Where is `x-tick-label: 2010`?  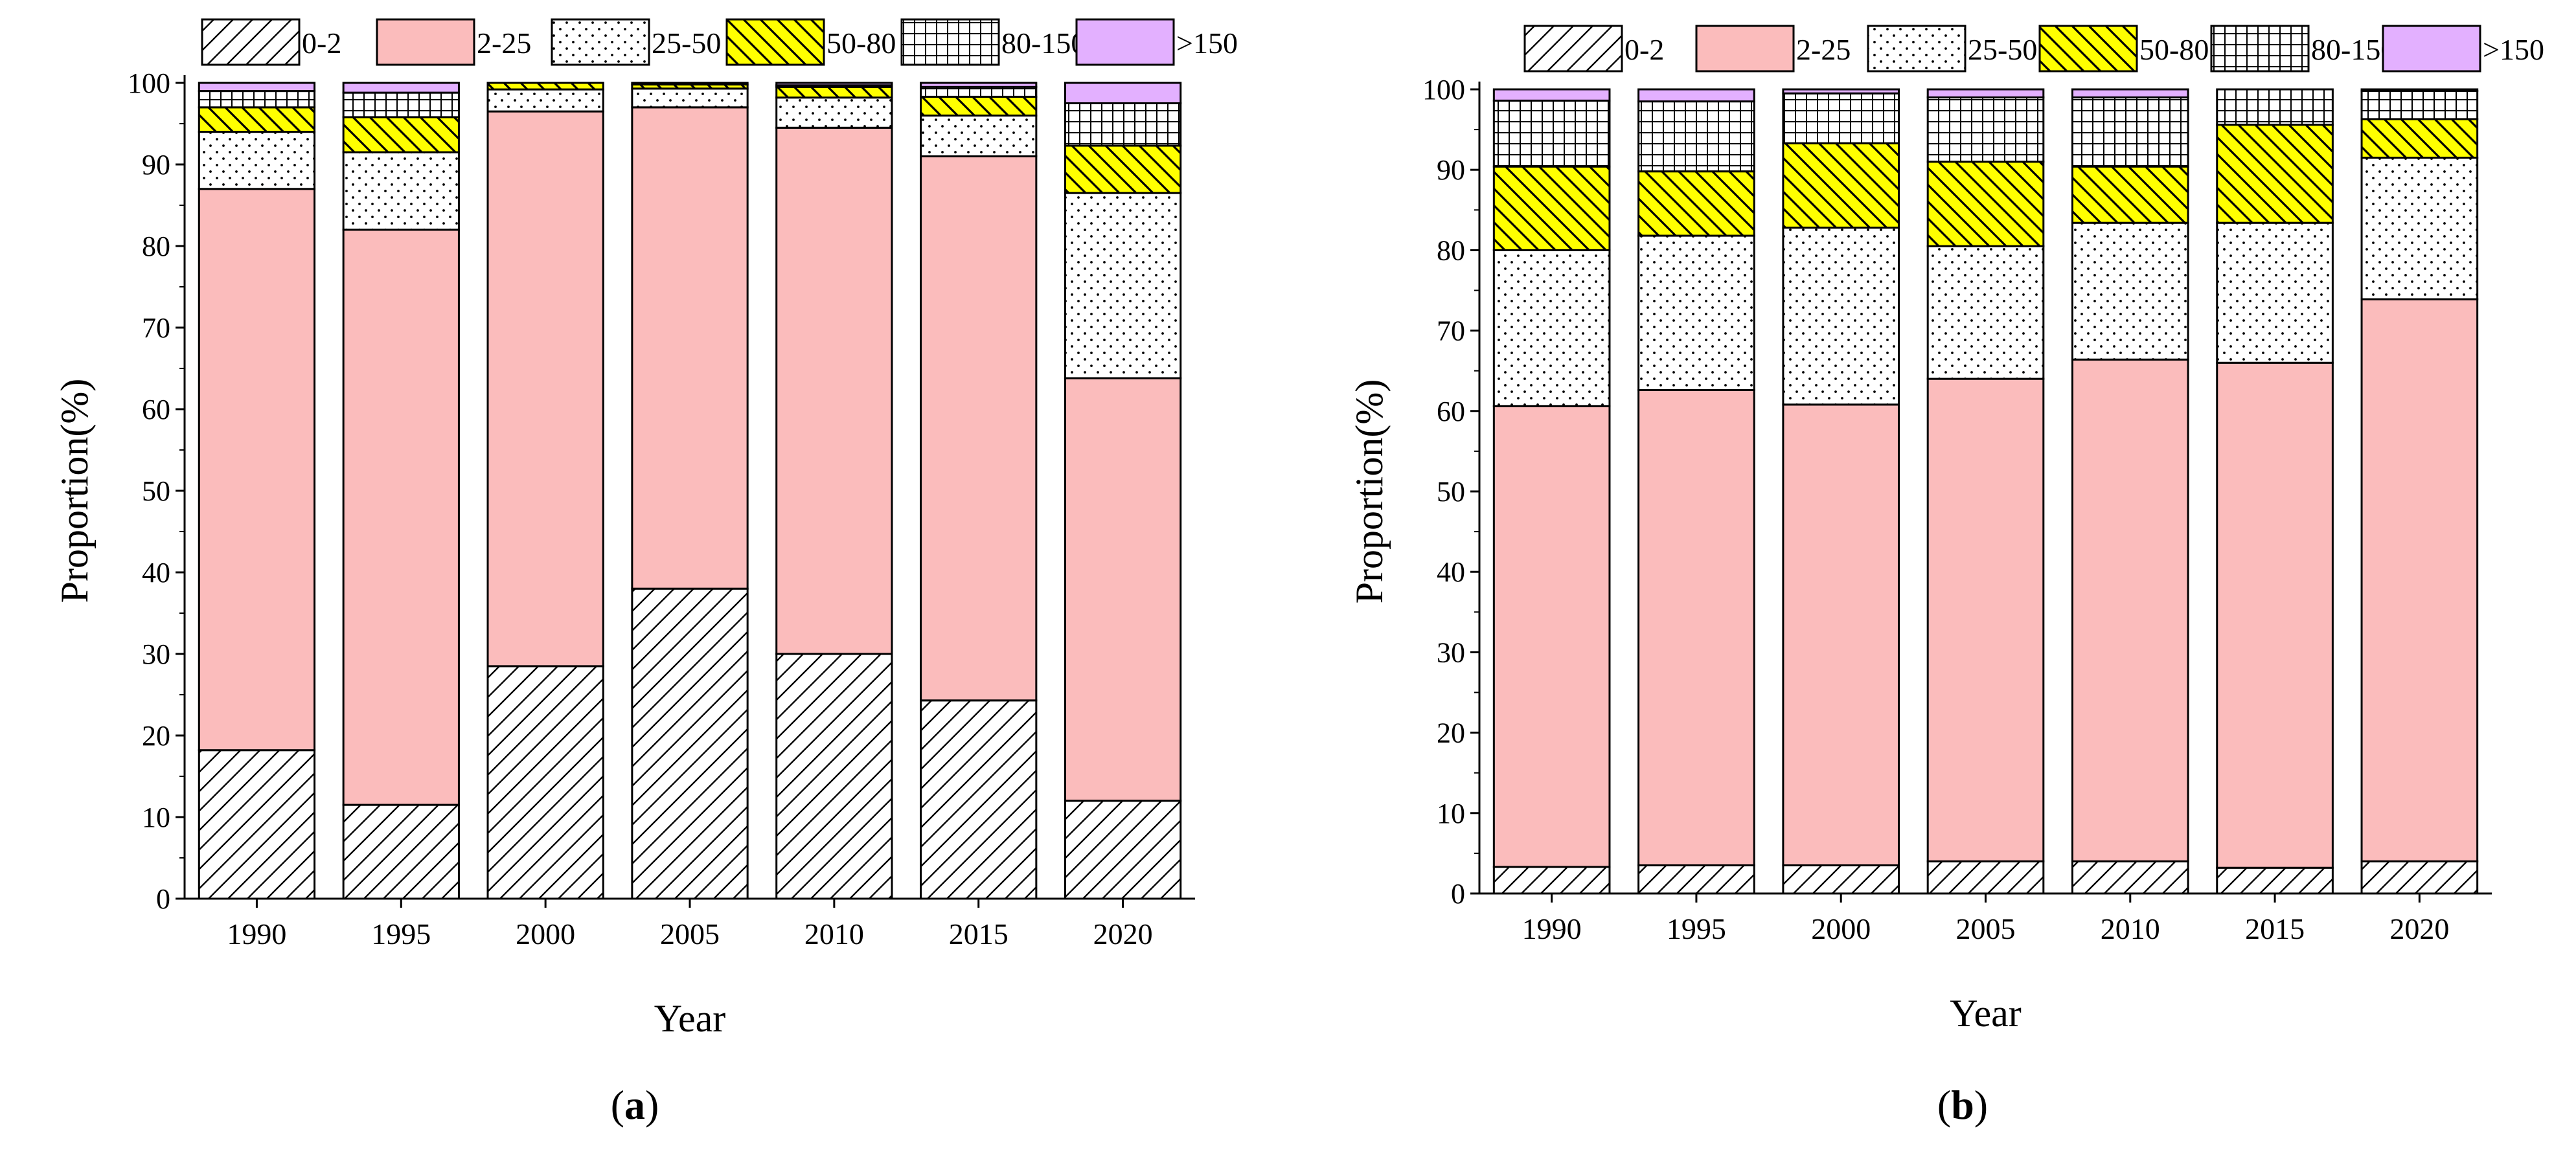
x-tick-label: 2010 is located at coordinates (2130, 928).